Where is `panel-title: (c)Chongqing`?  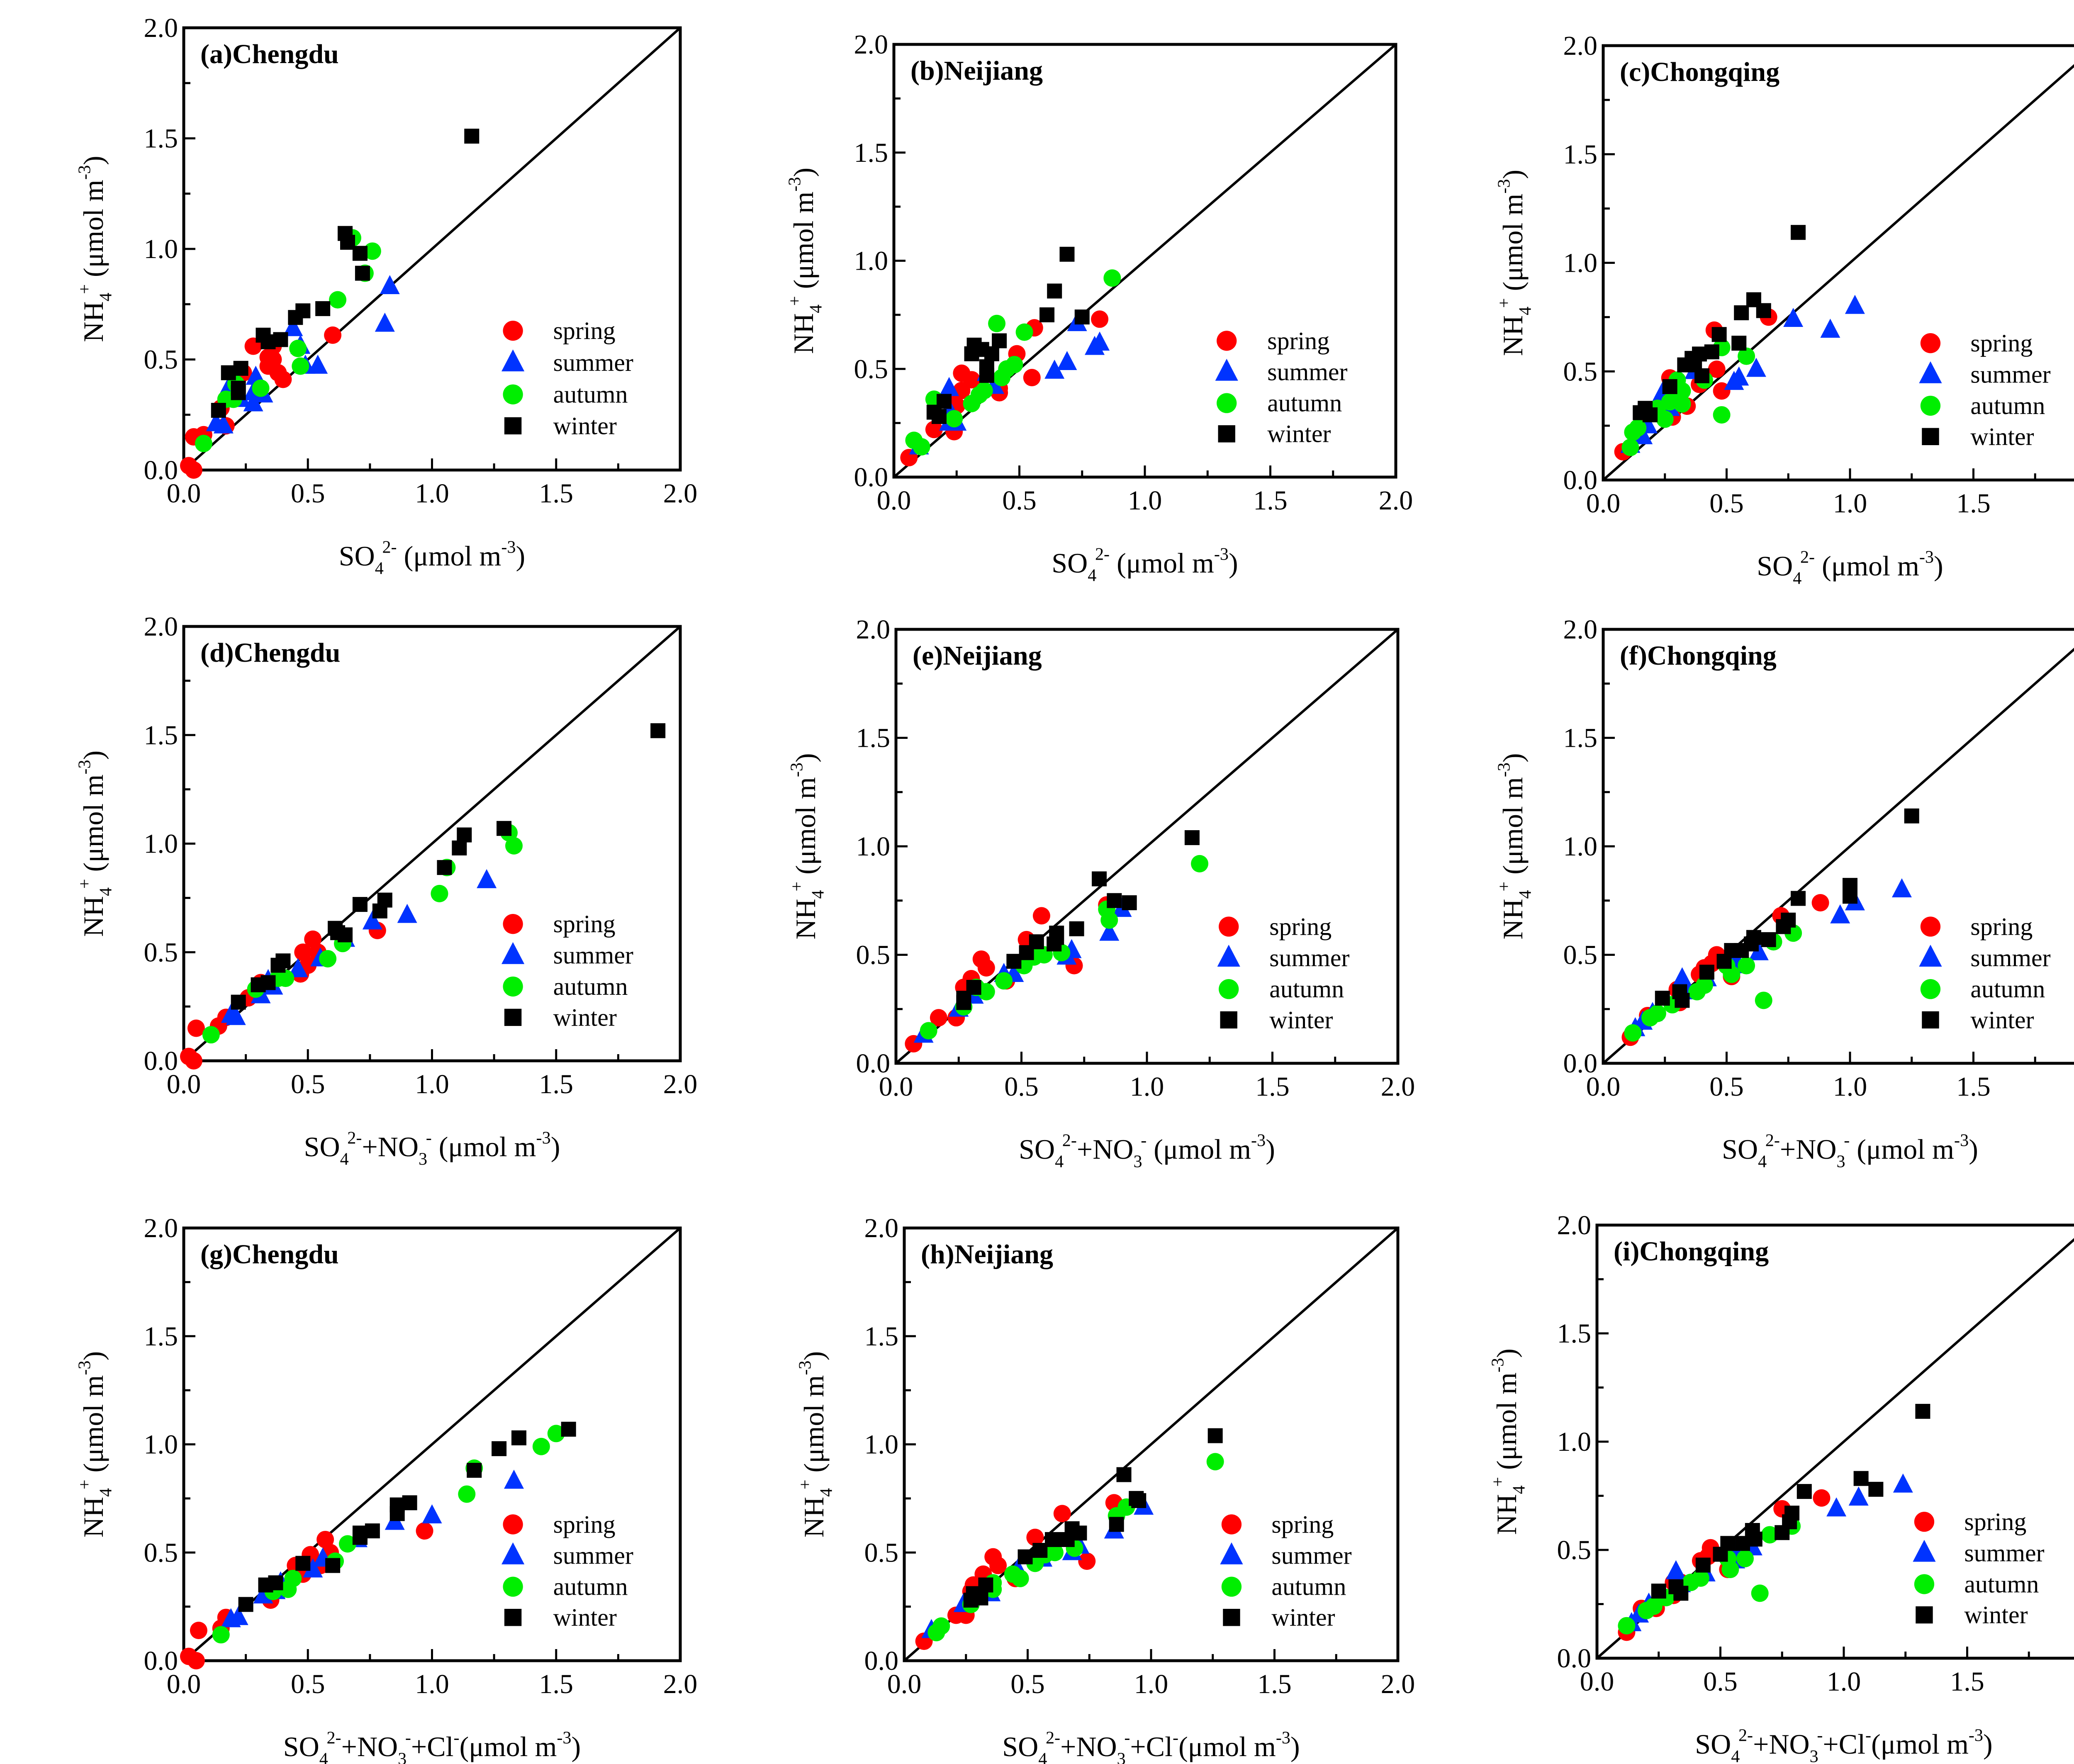 panel-title: (c)Chongqing is located at coordinates (1699, 72).